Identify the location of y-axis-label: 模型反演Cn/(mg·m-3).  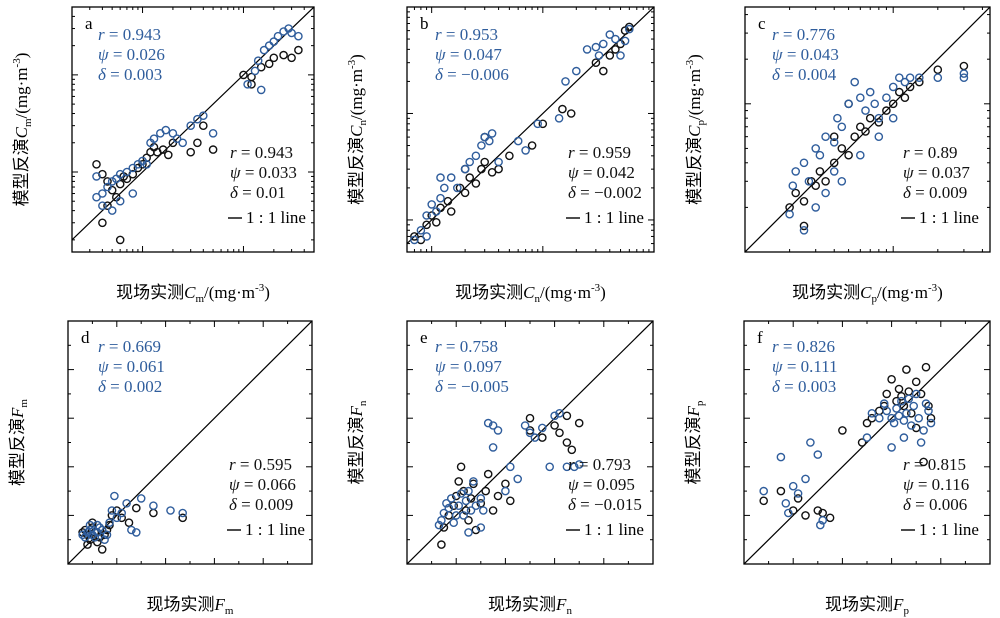
(357, 129).